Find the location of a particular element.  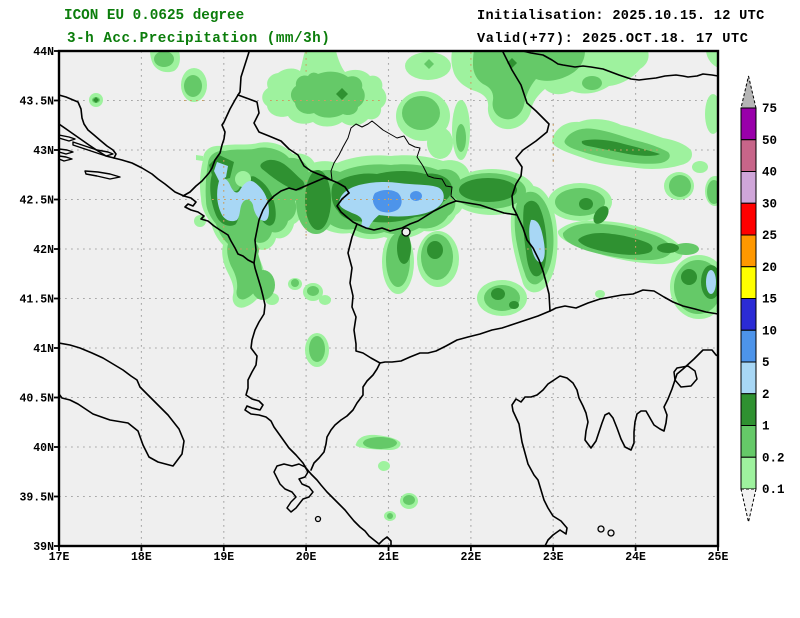

svg-text: 39.5N is located at coordinates (36, 498).